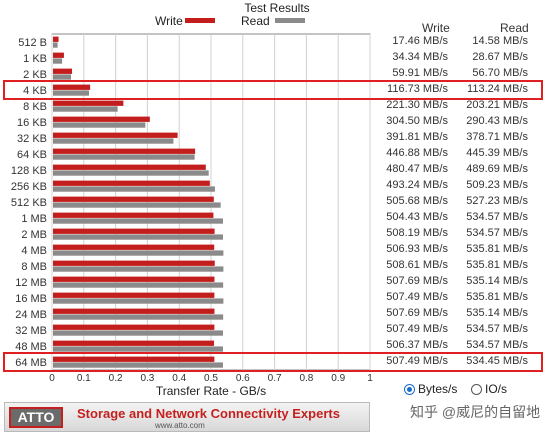 The width and height of the screenshot is (554, 434). What do you see at coordinates (417, 201) in the screenshot?
I see `write-value: 505.68 MB/s` at bounding box center [417, 201].